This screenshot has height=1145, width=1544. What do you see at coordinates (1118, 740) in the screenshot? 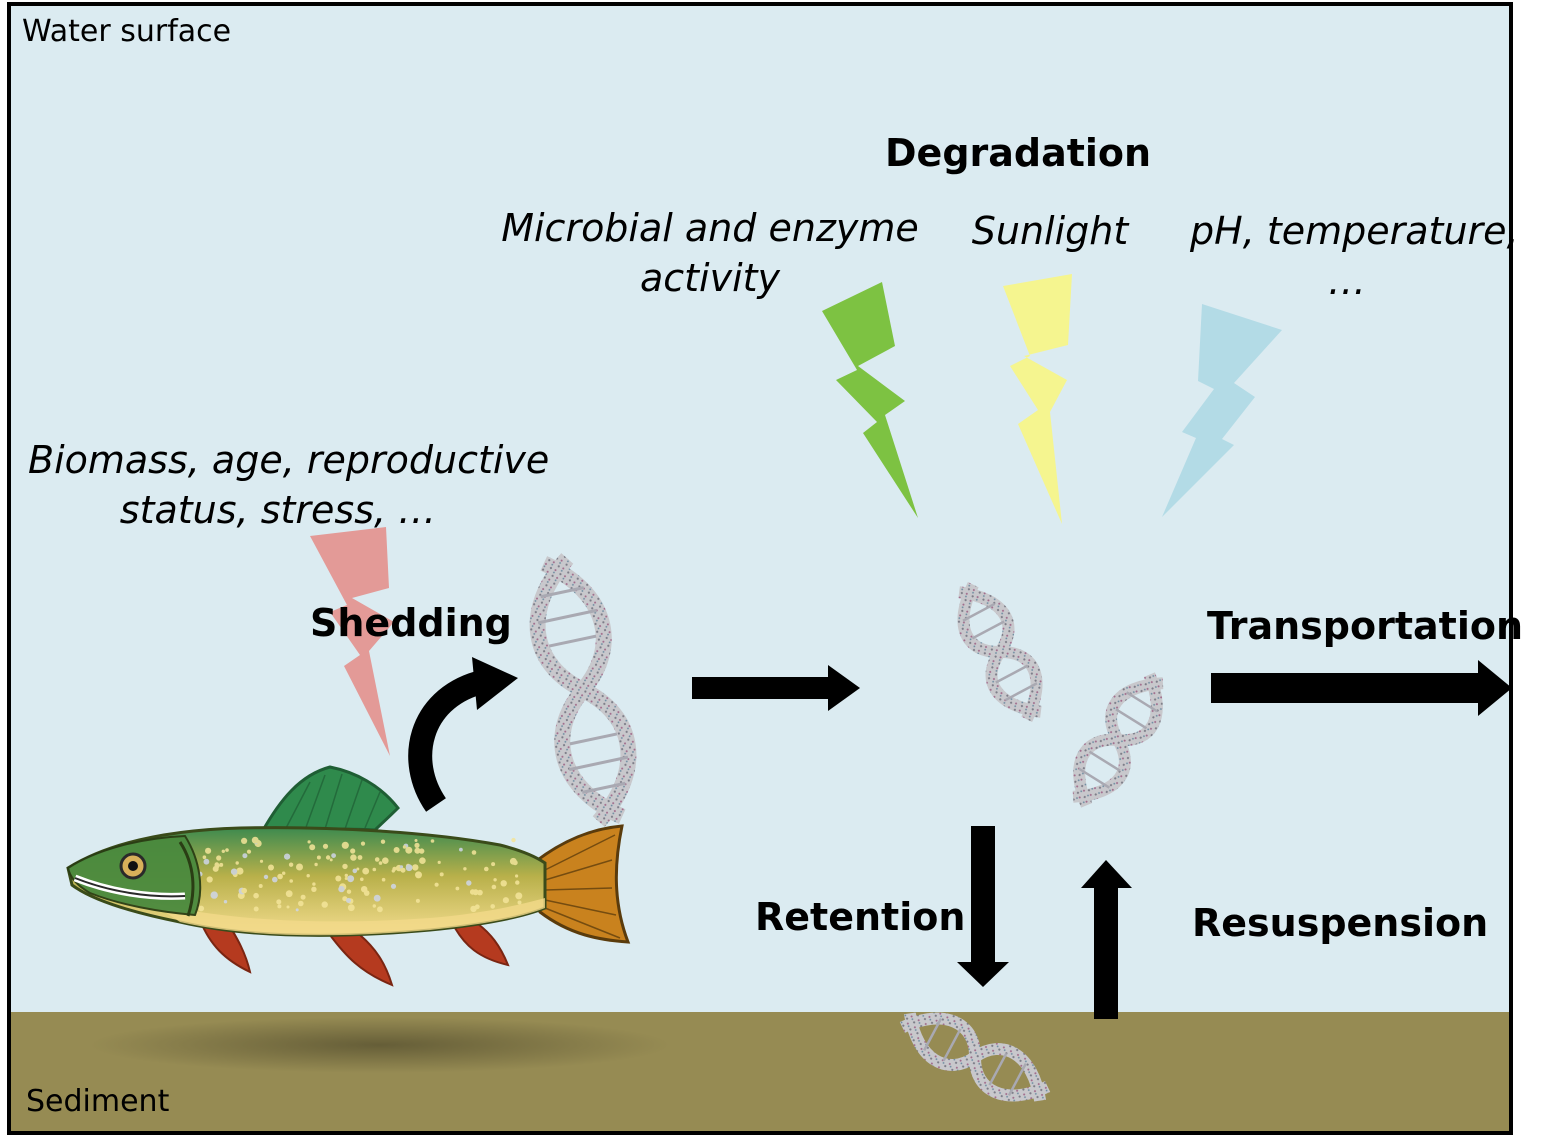
I see `dna-helix-icon-transported` at bounding box center [1118, 740].